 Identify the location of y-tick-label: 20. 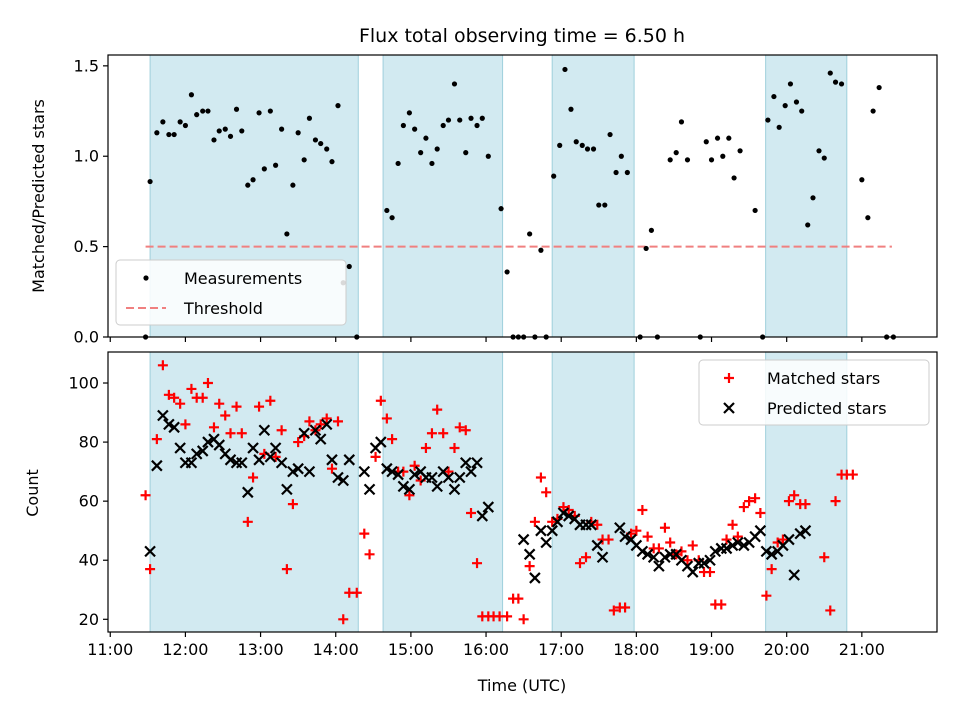
(89, 619).